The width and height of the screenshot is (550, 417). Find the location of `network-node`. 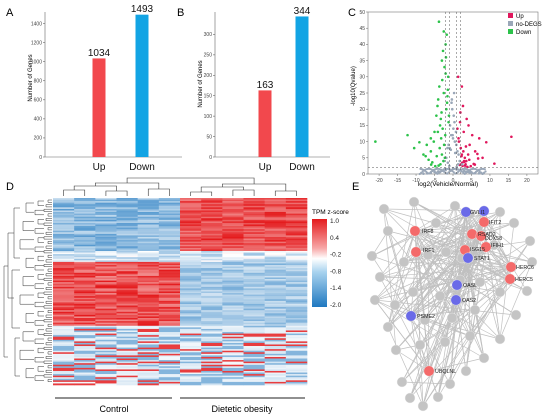

network-node is located at coordinates (500, 292).